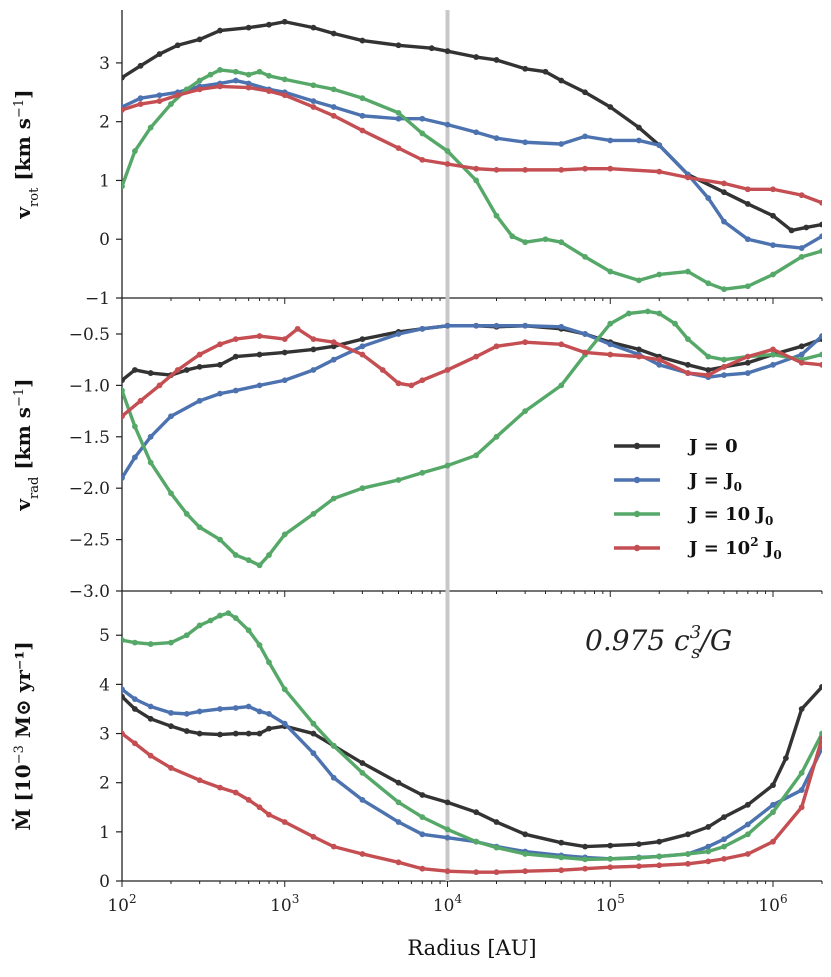 The height and width of the screenshot is (977, 831). Describe the element at coordinates (104, 882) in the screenshot. I see `y-tick-label: 0` at that location.